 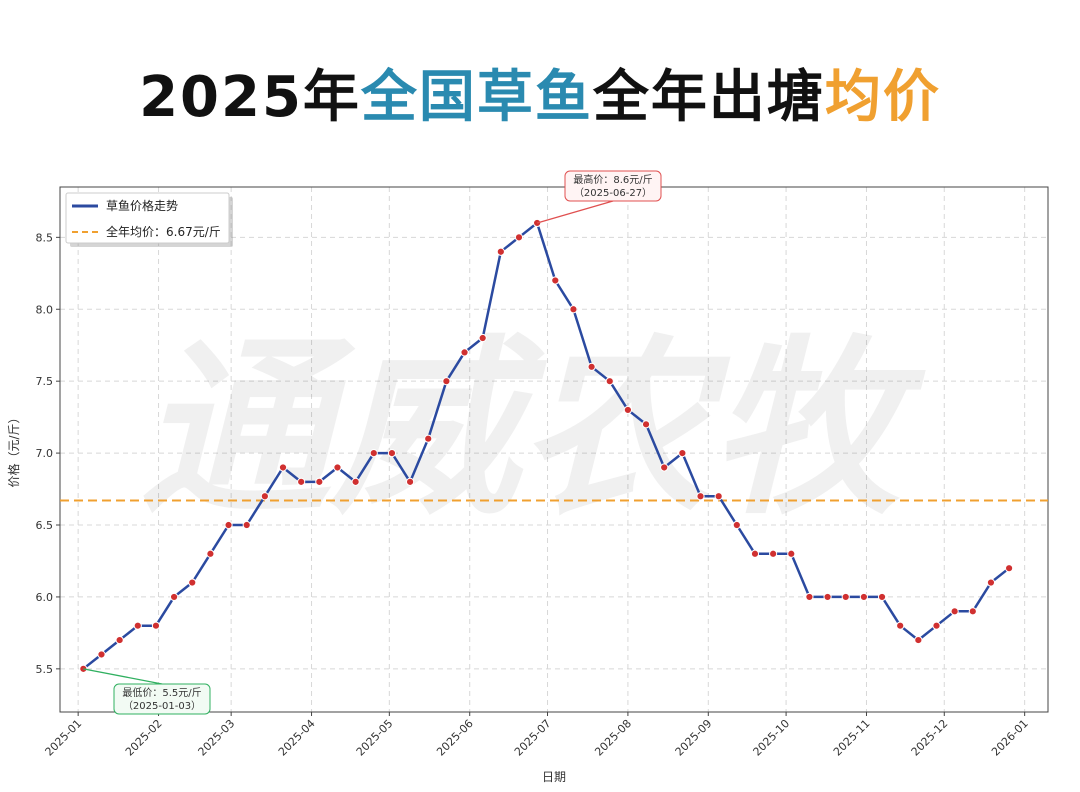 I want to click on x-tick-label: 2025-01, so click(x=64, y=738).